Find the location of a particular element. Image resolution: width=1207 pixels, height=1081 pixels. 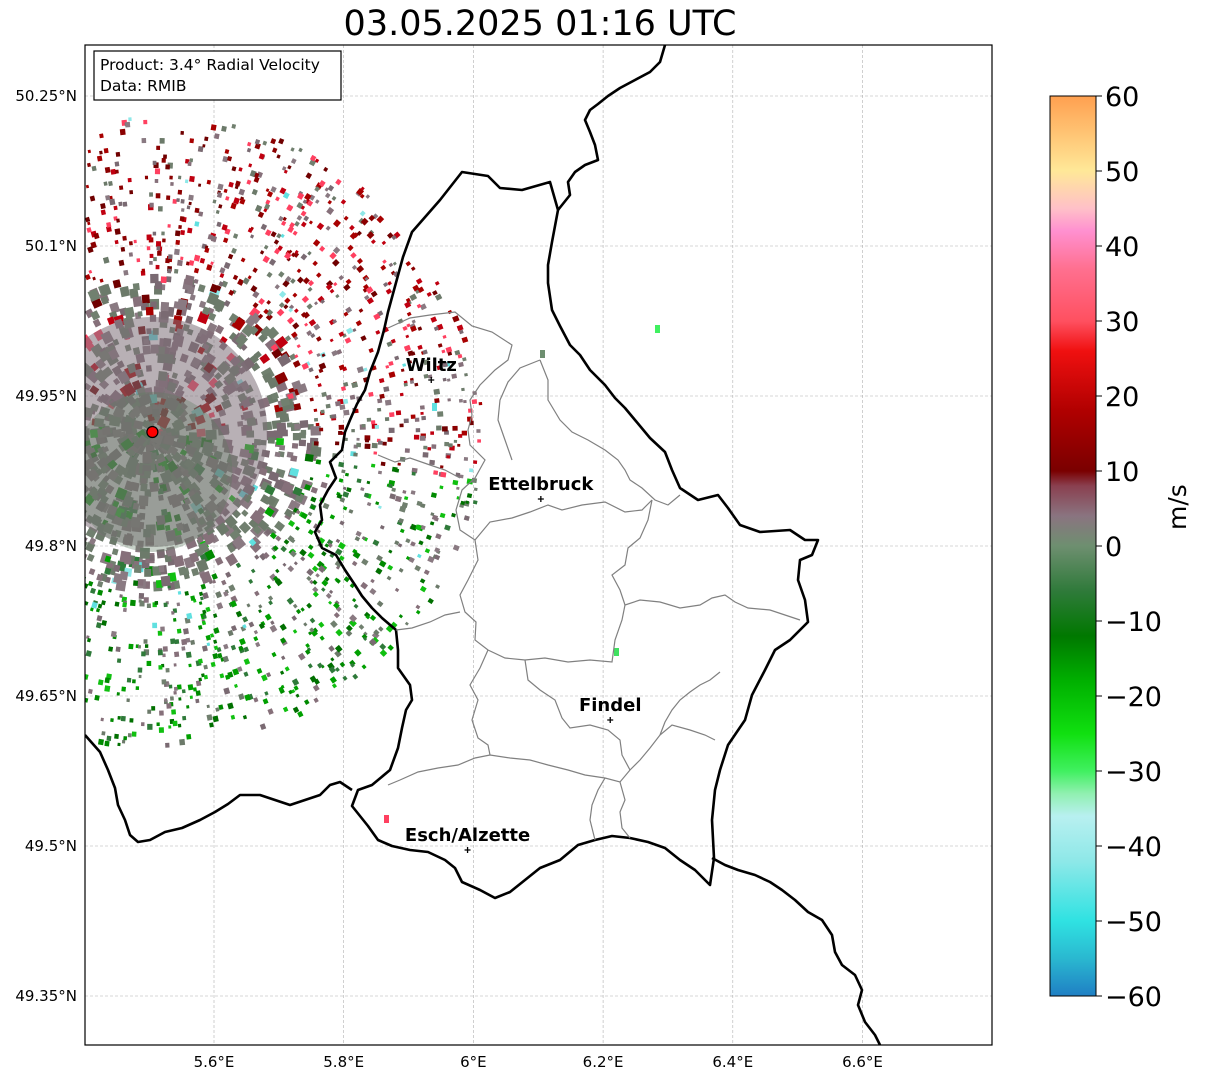

colorbar-tick-label: 20 is located at coordinates (1122, 397).